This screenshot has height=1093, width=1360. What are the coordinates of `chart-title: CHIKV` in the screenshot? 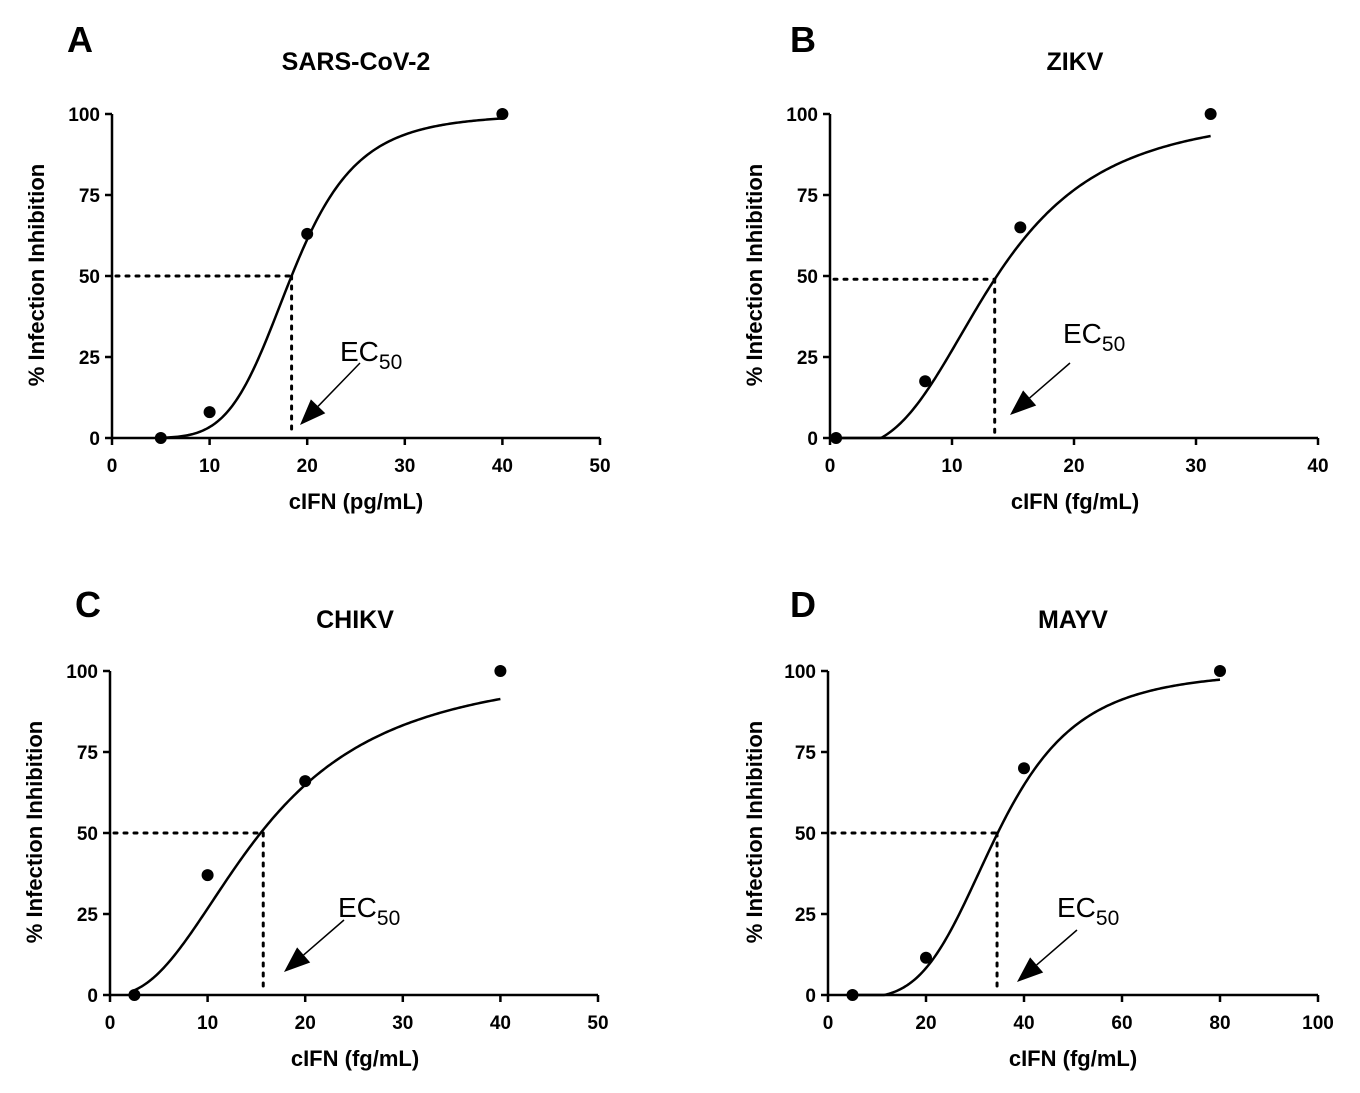 It's located at (355, 620).